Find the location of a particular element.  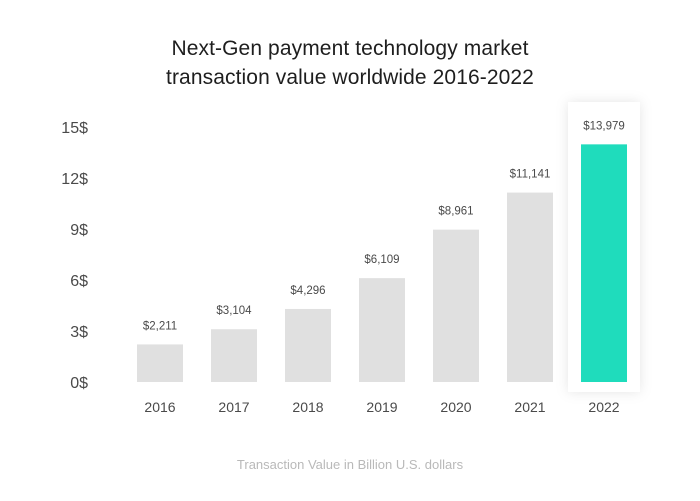

data-label: $13,979 is located at coordinates (604, 126).